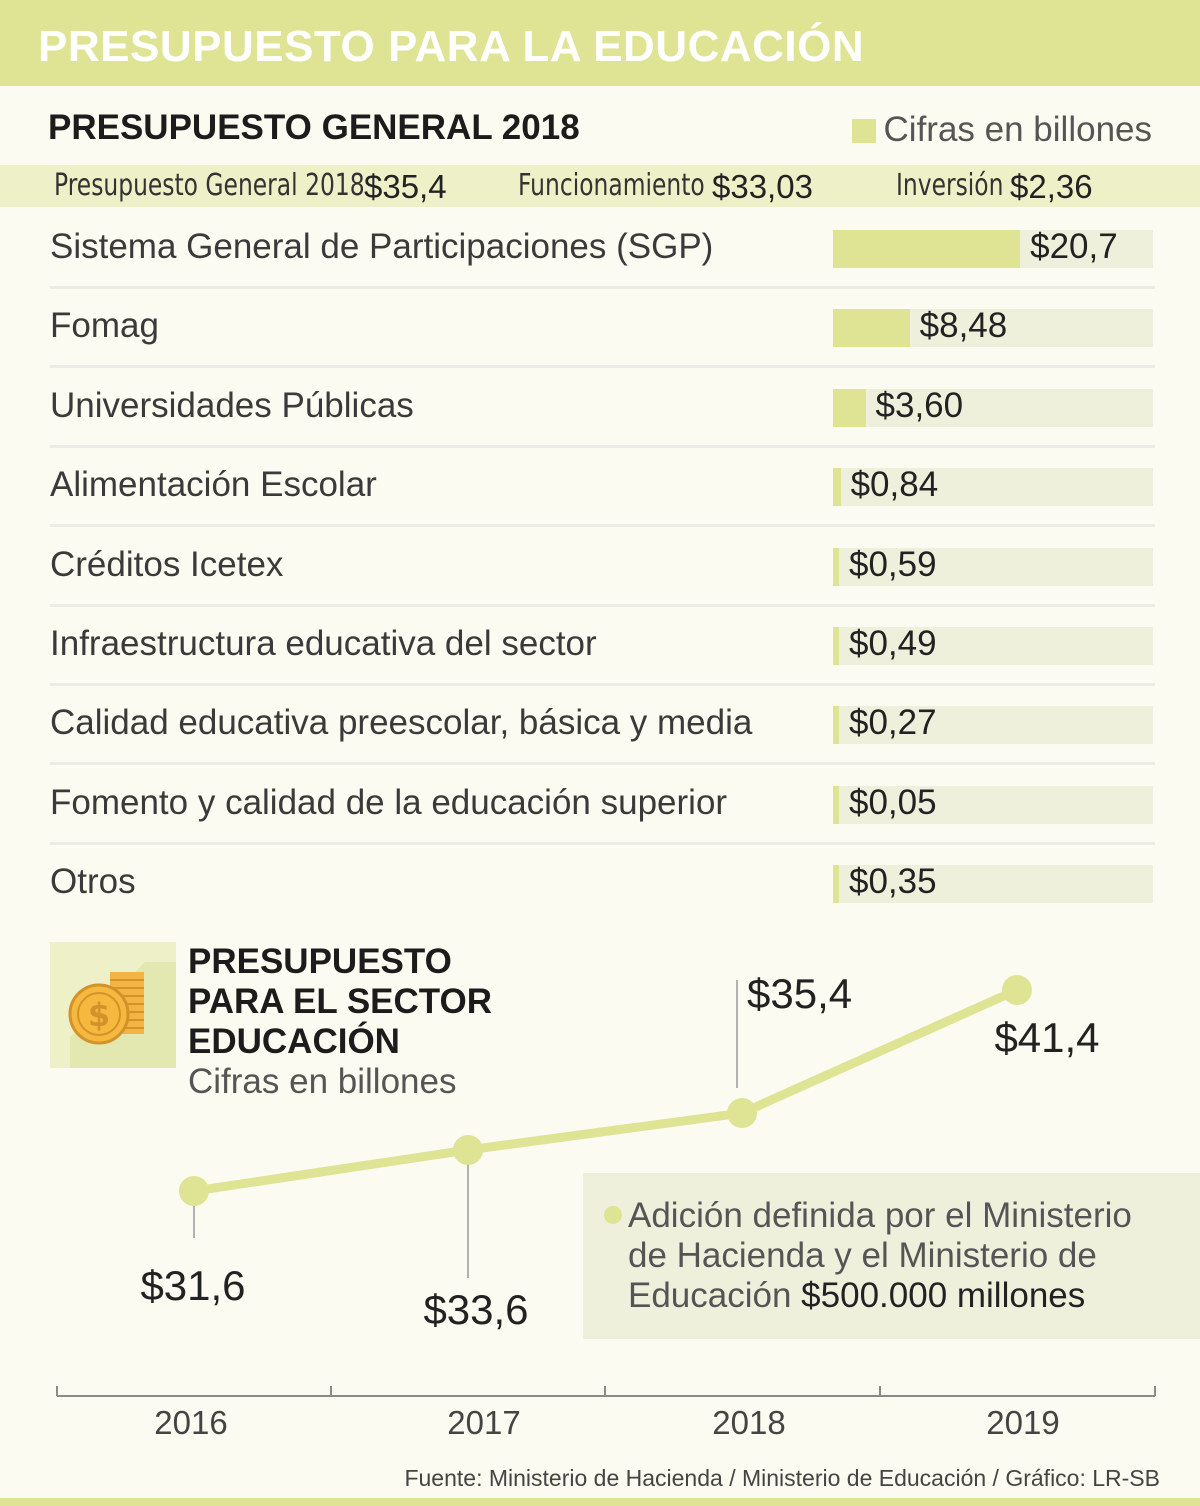 Image resolution: width=1200 pixels, height=1506 pixels. Describe the element at coordinates (862, 1255) in the screenshot. I see `note-line-2: de Hacienda y el Ministerio de` at that location.